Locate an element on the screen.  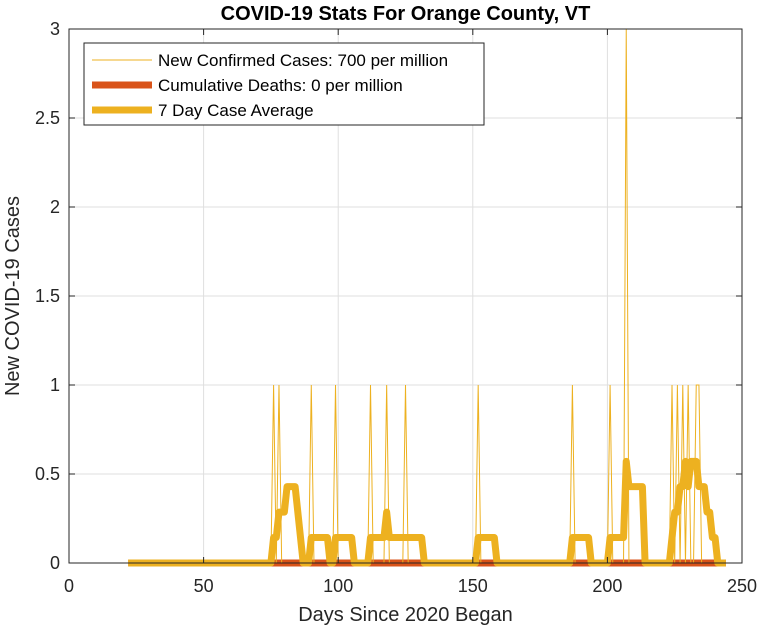
y-axis-label: New COVID-19 Cases is located at coordinates (13, 296).